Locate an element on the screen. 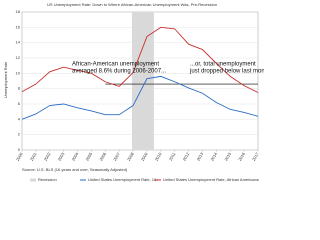 This screenshot has height=240, width=320. x-tick-label: 2001 is located at coordinates (33, 156).